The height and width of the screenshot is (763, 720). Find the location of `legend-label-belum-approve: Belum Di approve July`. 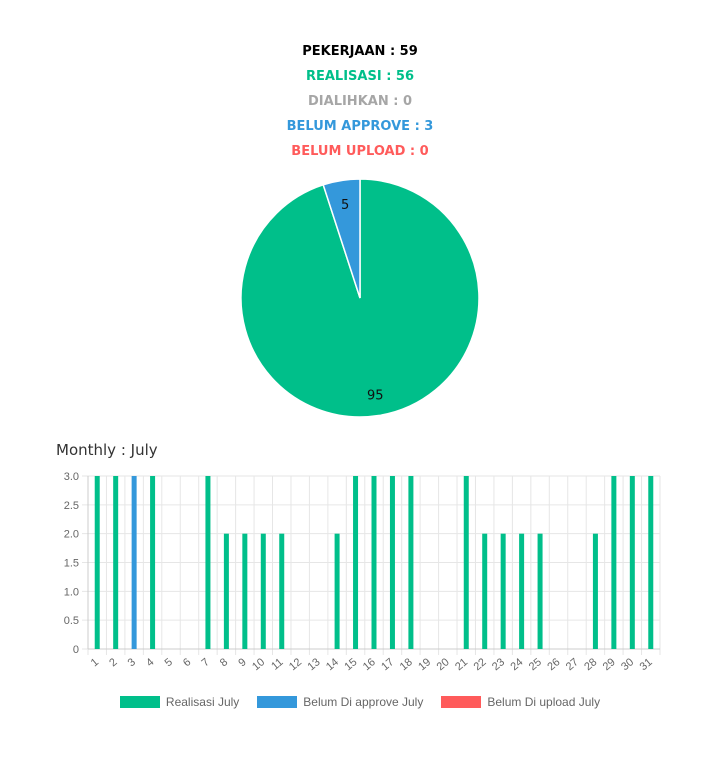

legend-label-belum-approve: Belum Di approve July is located at coordinates (363, 702).